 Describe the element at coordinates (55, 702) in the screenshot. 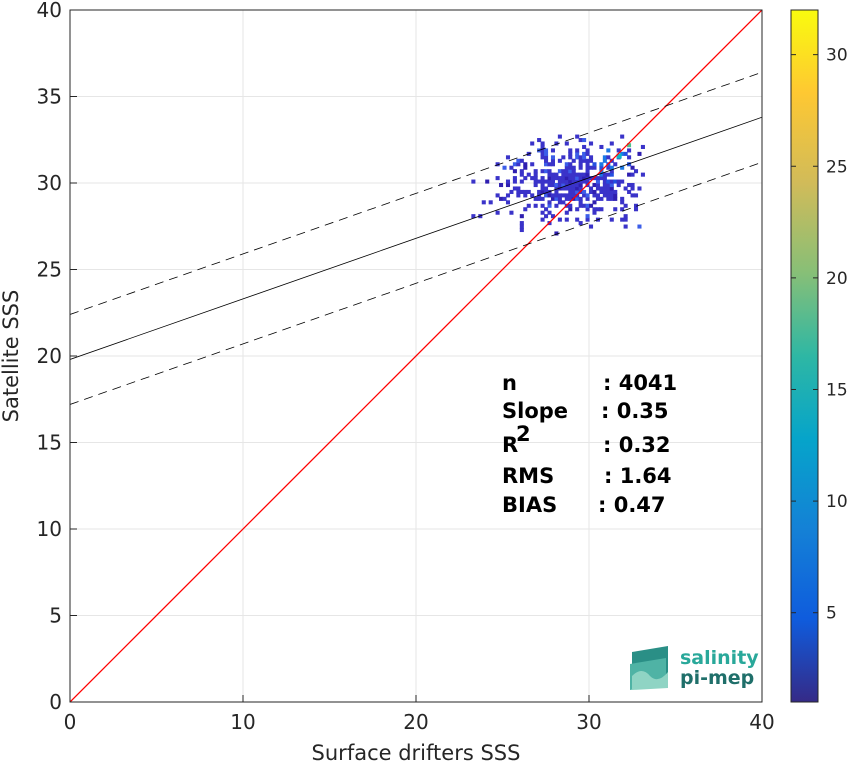

I see `y-tick-label: 0` at that location.